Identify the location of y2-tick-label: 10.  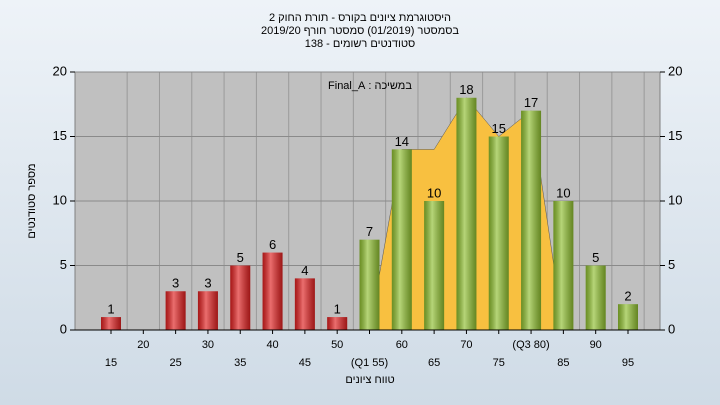
(675, 199).